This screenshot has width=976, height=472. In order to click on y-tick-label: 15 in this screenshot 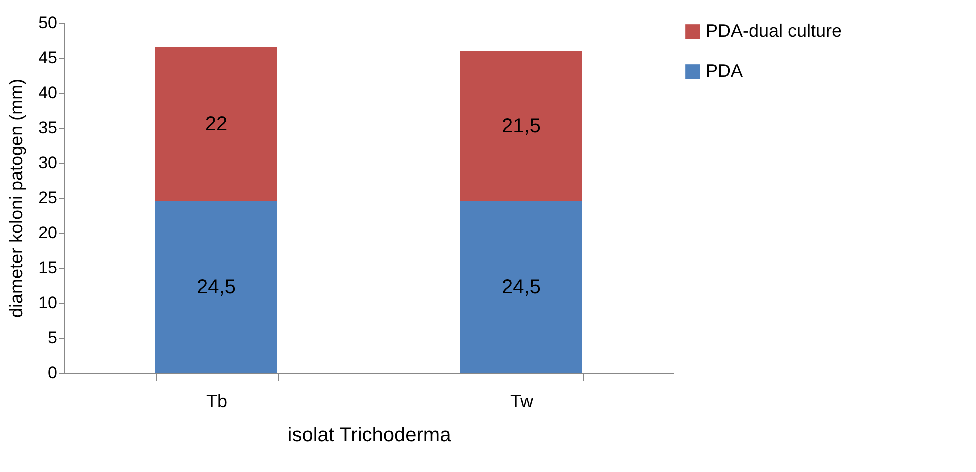, I will do `click(48, 268)`.